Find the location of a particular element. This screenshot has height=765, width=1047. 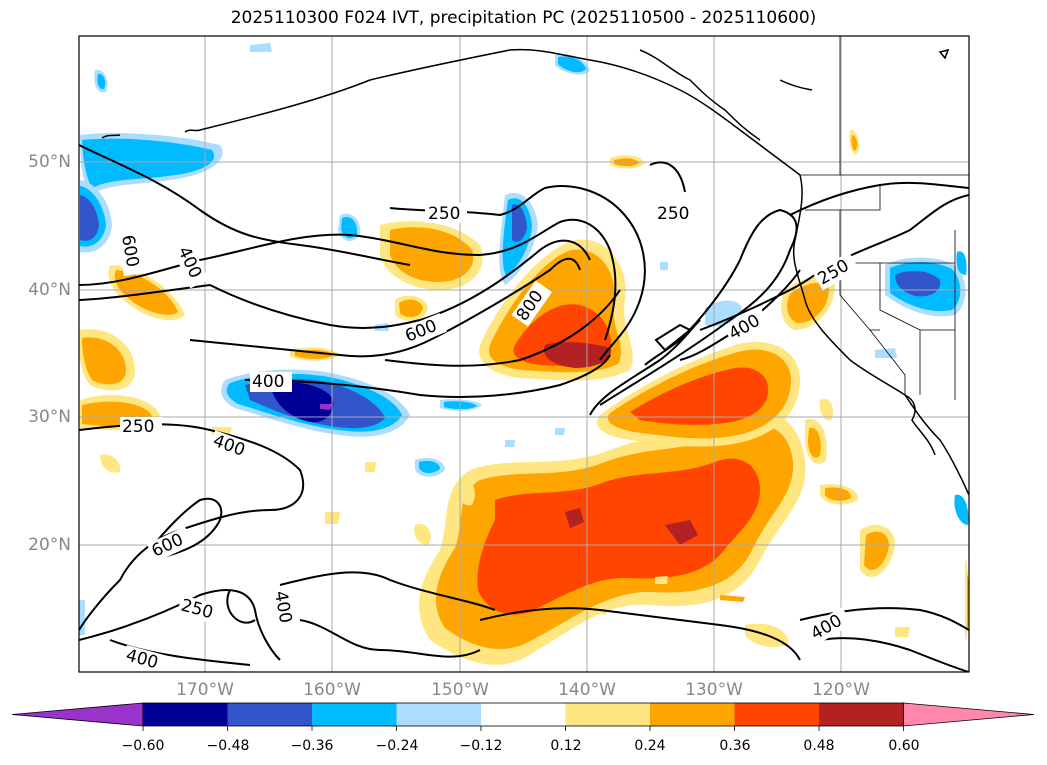

lon-label-120w: 120°W is located at coordinates (841, 690).